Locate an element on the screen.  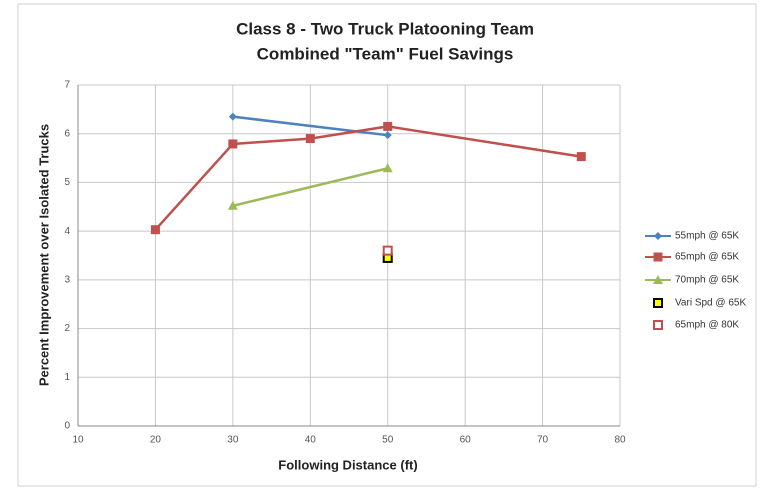
x-tick-label: 40 is located at coordinates (311, 440).